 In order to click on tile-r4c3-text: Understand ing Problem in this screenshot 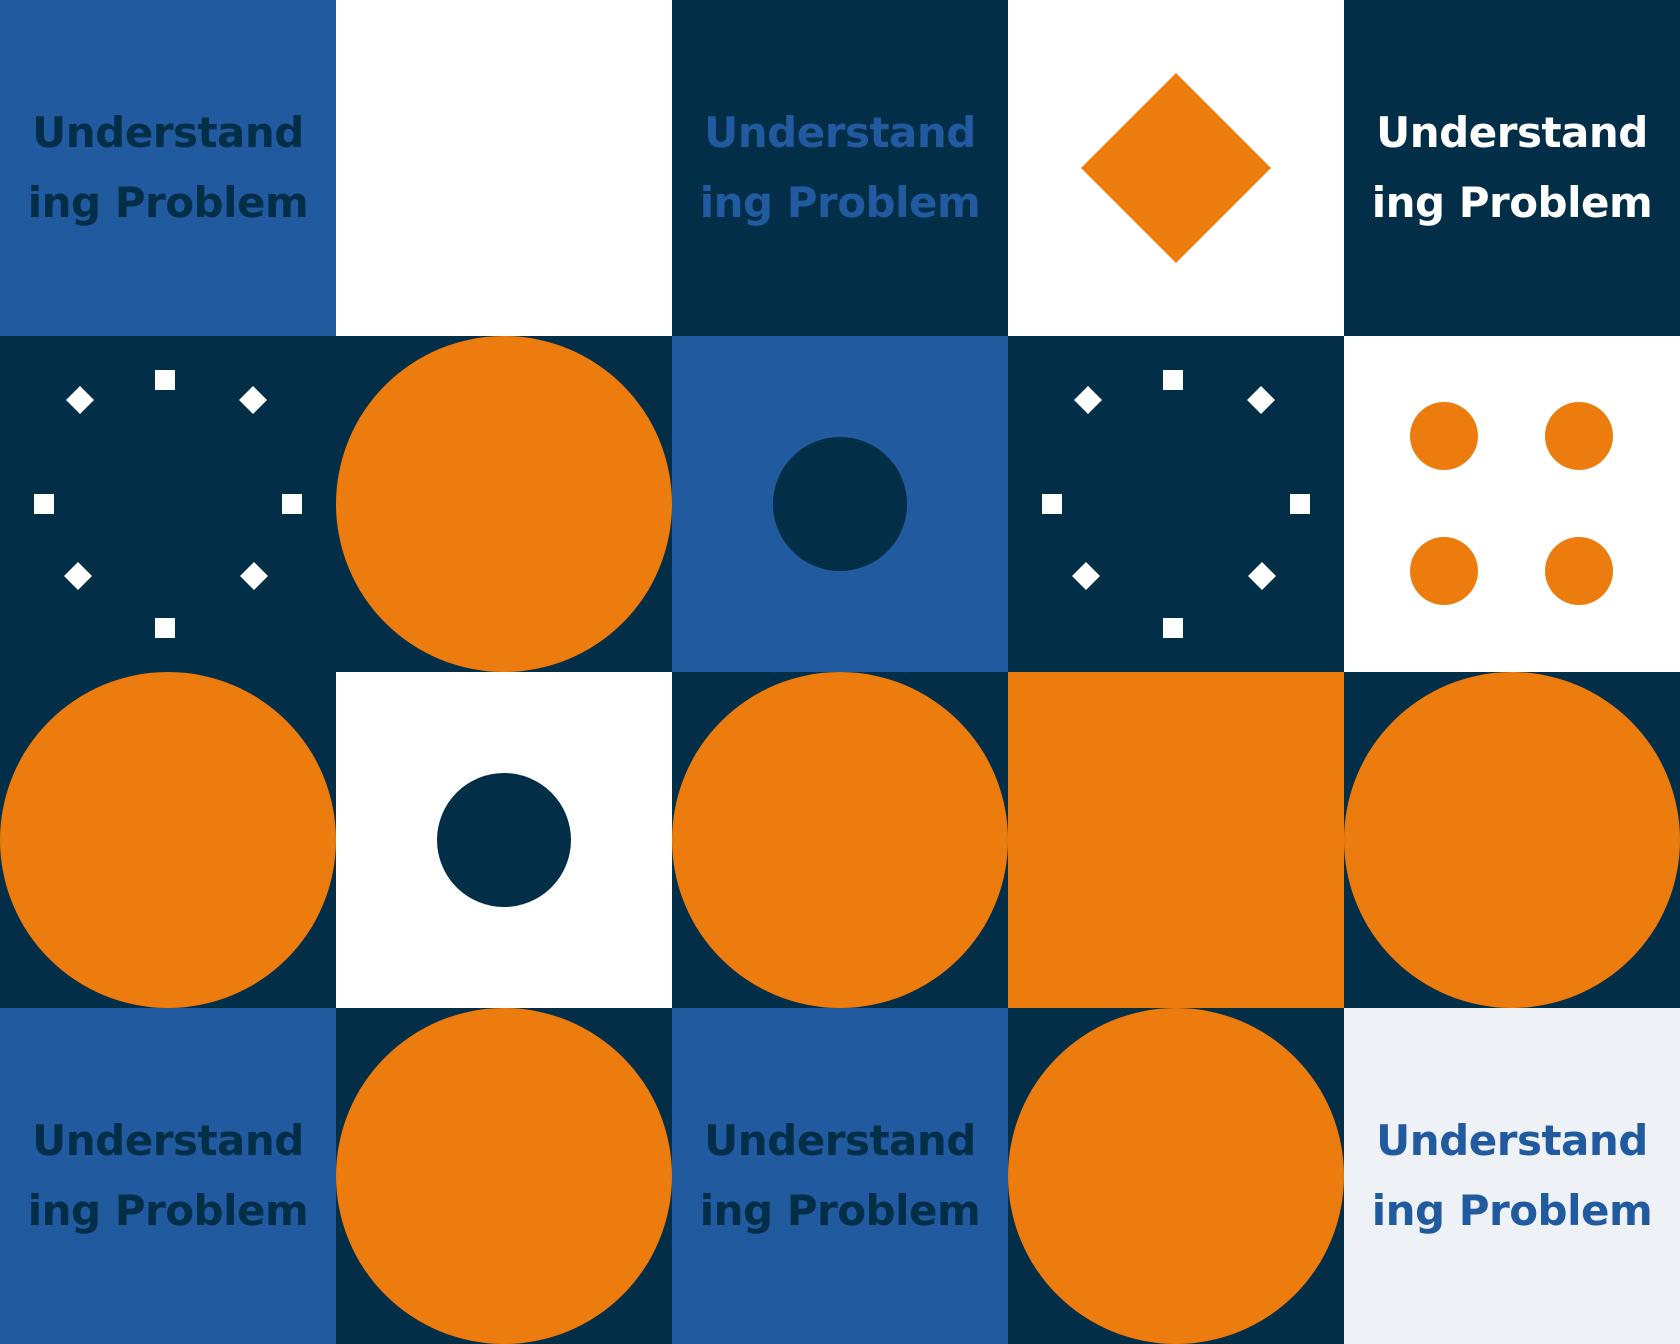, I will do `click(840, 1176)`.